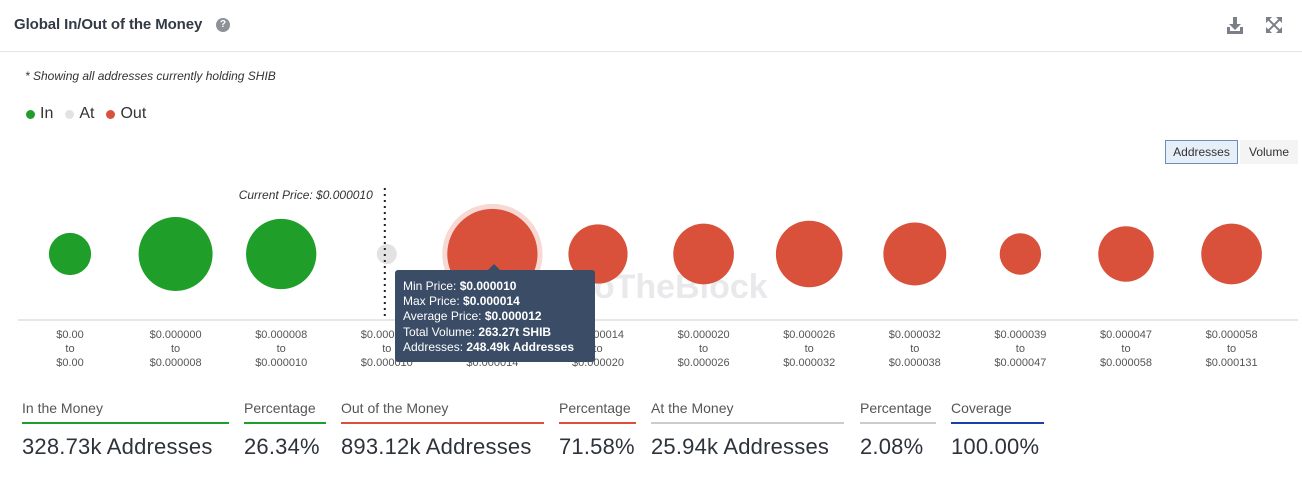 Image resolution: width=1302 pixels, height=497 pixels. What do you see at coordinates (597, 446) in the screenshot?
I see `stat-value: 71.58%` at bounding box center [597, 446].